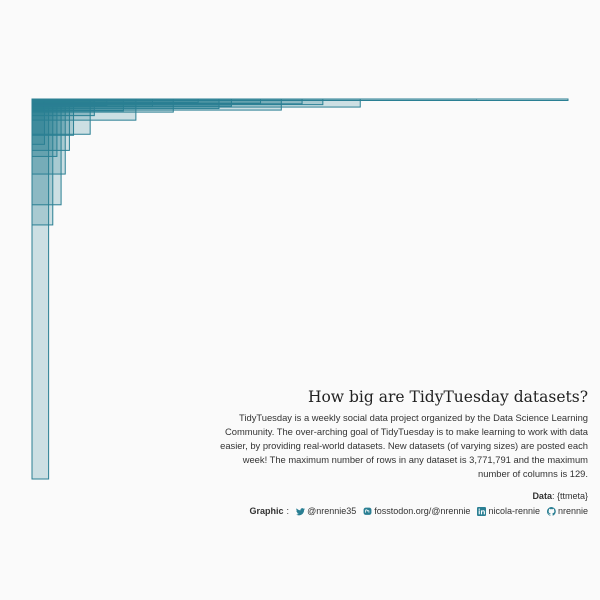 The height and width of the screenshot is (600, 600). I want to click on credit-mastodon: fosstodon.org/@nrennie, so click(416, 511).